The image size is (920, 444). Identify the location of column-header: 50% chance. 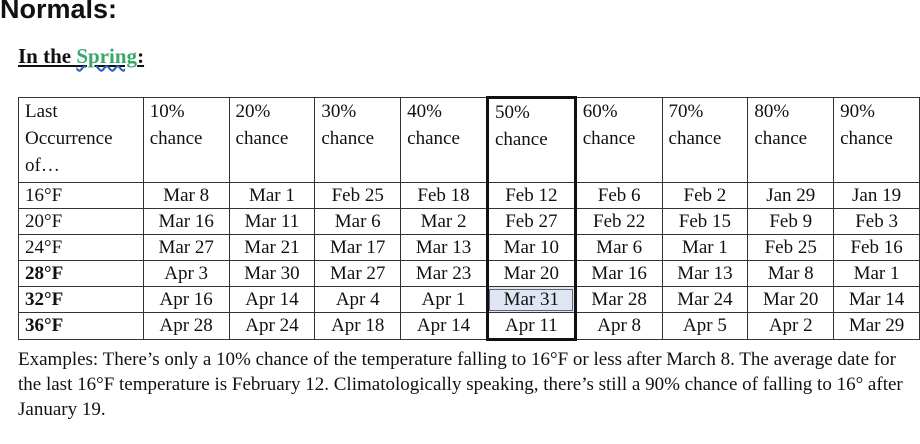
(531, 139).